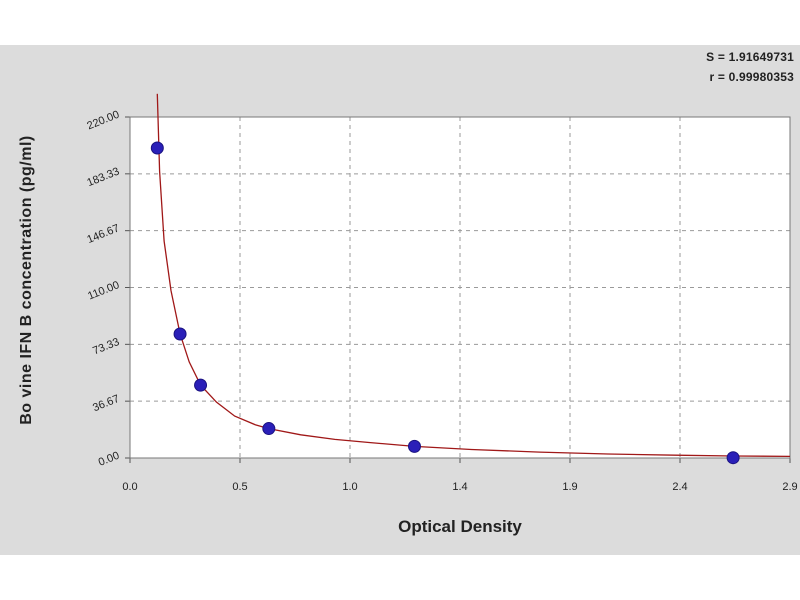 The width and height of the screenshot is (800, 600). What do you see at coordinates (569, 487) in the screenshot?
I see `x-tick-label: 1.9` at bounding box center [569, 487].